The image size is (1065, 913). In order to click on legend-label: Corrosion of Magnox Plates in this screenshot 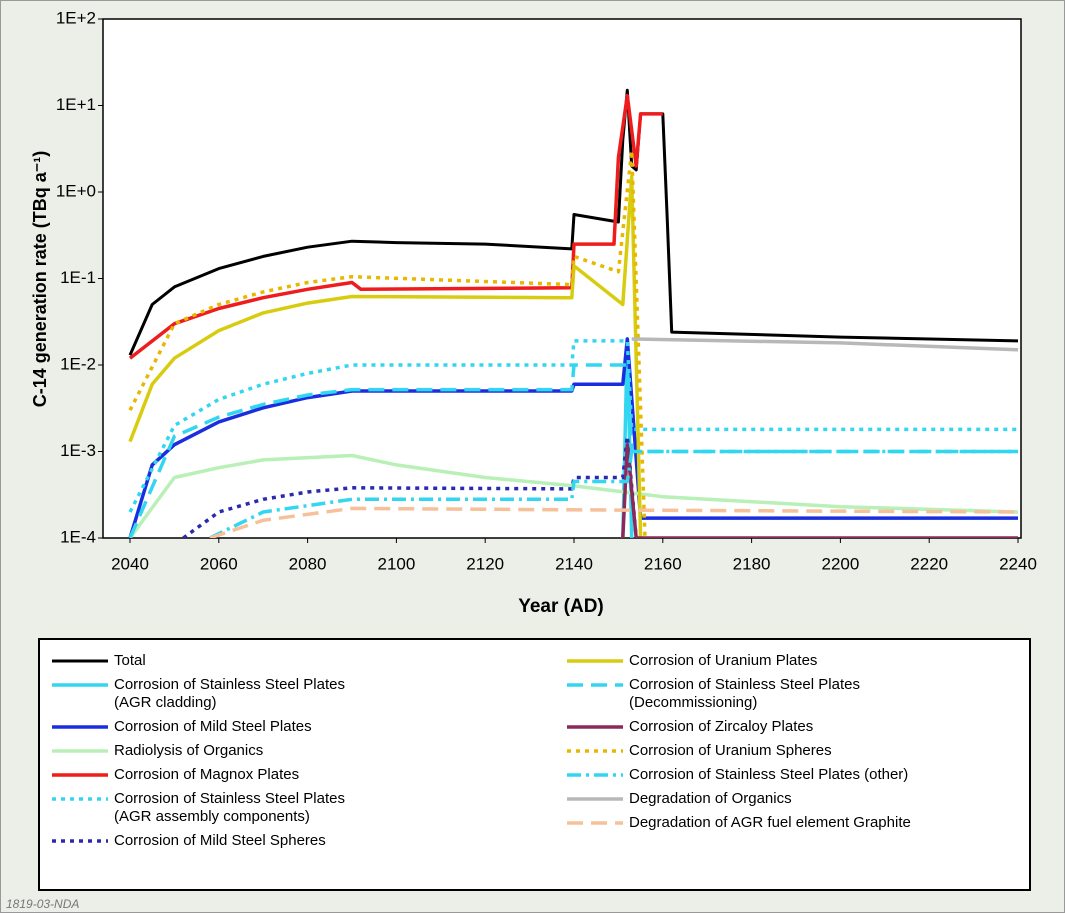, I will do `click(207, 774)`.